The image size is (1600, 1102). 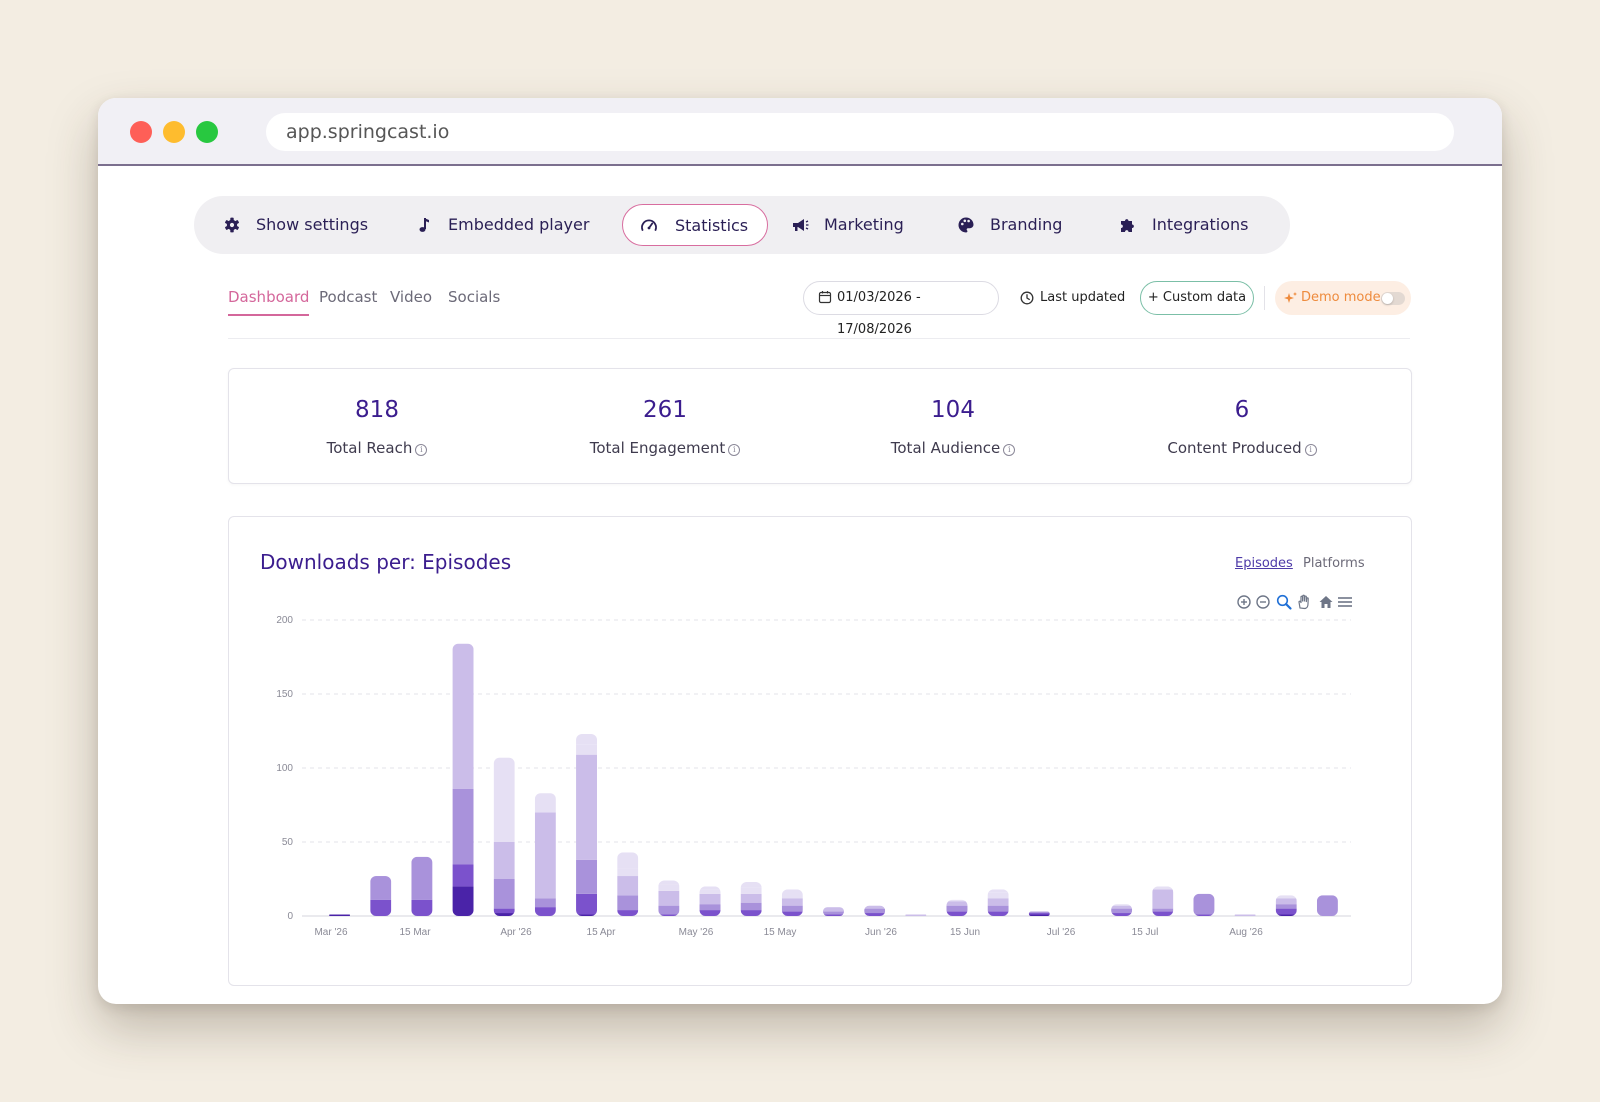 I want to click on reset-home-icon, so click(x=1326, y=602).